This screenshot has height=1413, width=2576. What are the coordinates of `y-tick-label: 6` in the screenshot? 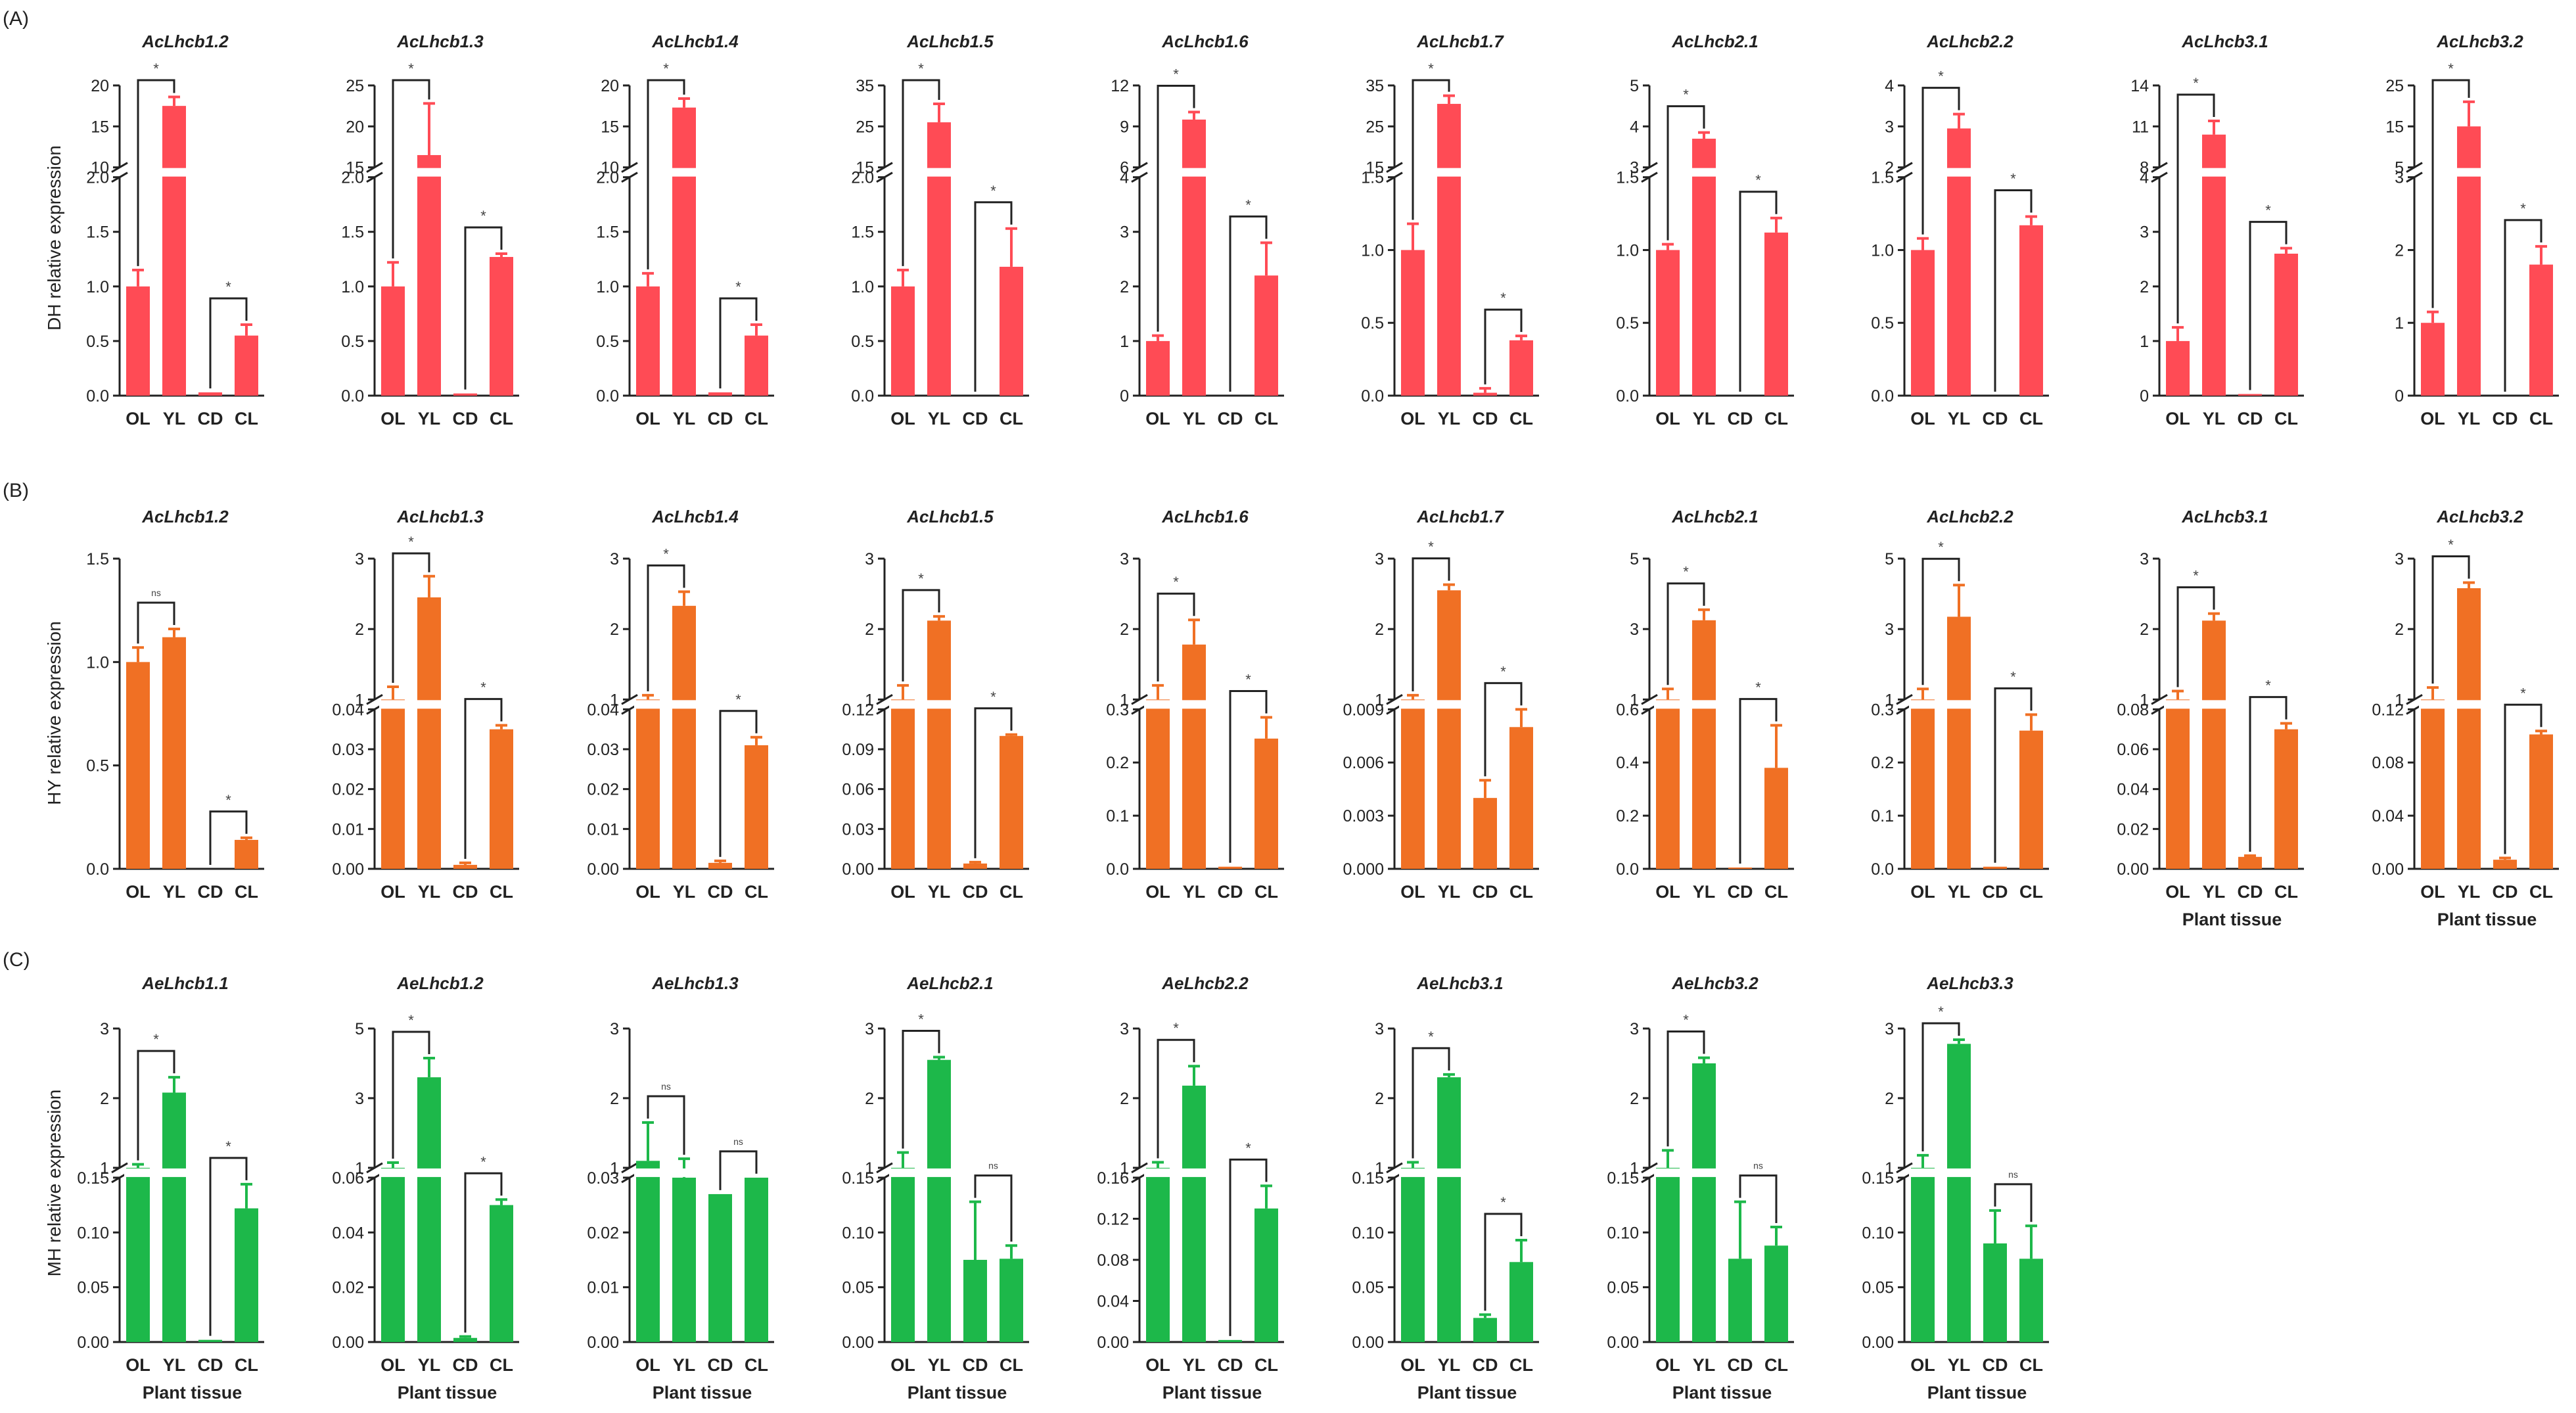 It's located at (1125, 168).